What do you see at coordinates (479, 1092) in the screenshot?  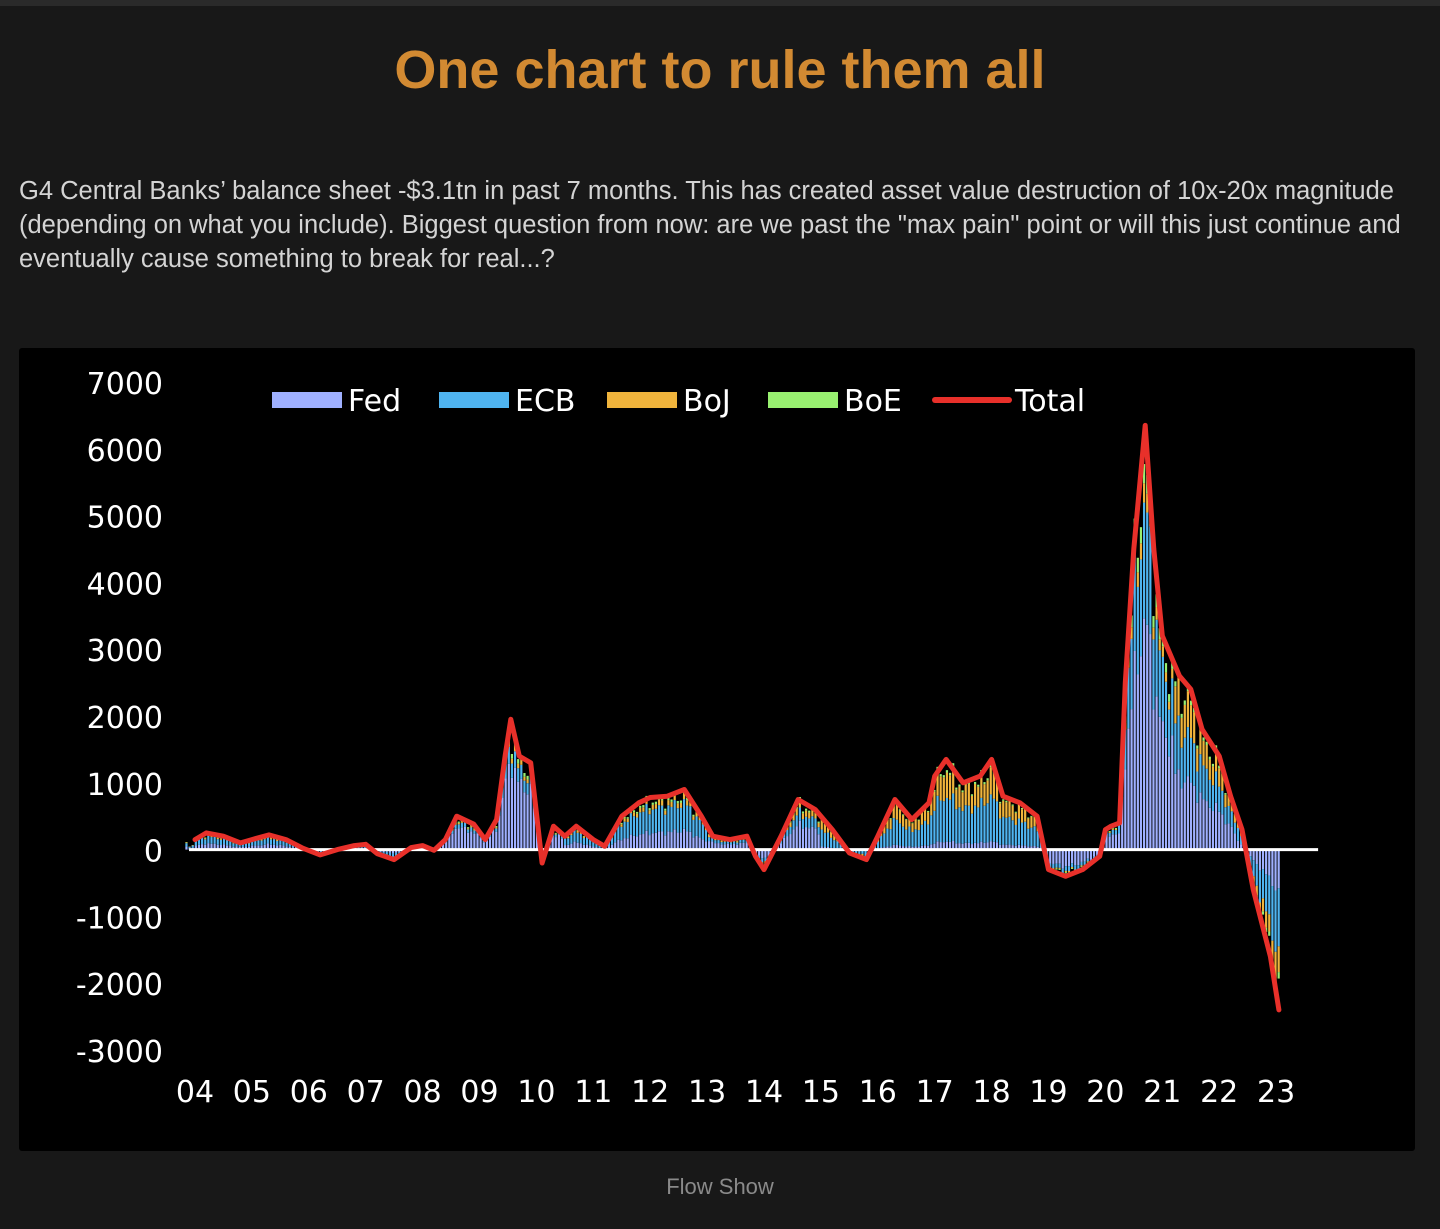 I see `x-tick-label: 09` at bounding box center [479, 1092].